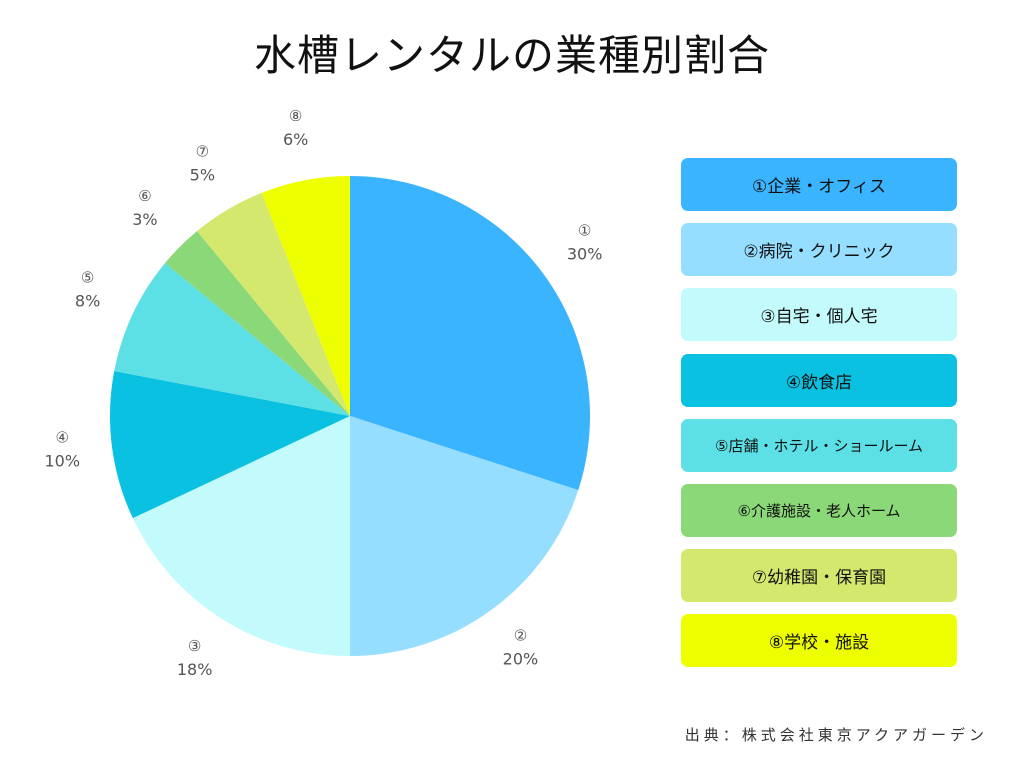  What do you see at coordinates (584, 231) in the screenshot?
I see `slice-marker-1: ①` at bounding box center [584, 231].